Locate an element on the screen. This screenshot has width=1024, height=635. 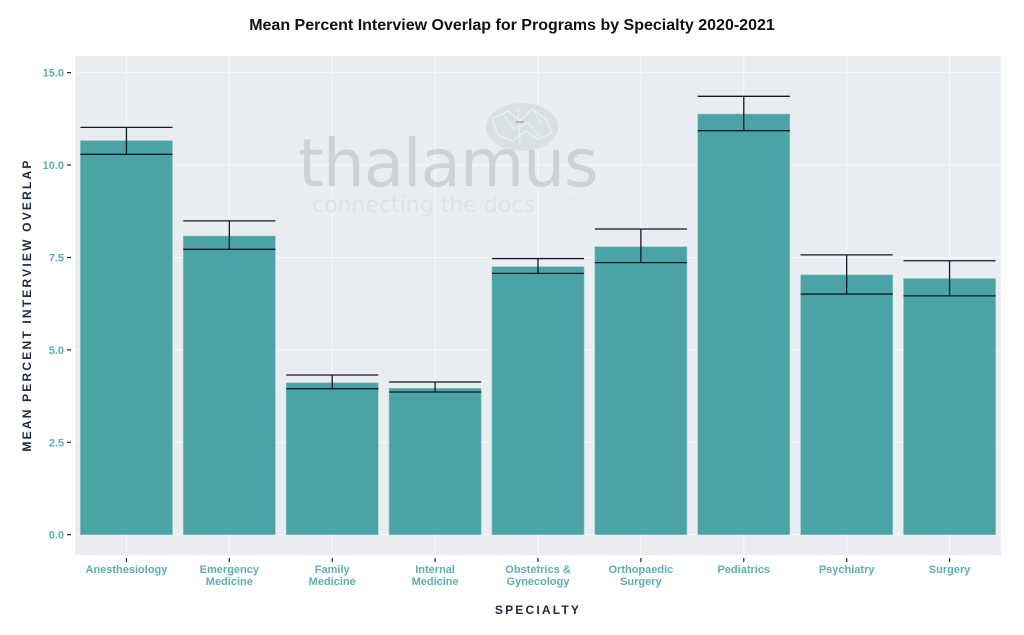
x-tick-label: Internal Medicine is located at coordinates (435, 576).